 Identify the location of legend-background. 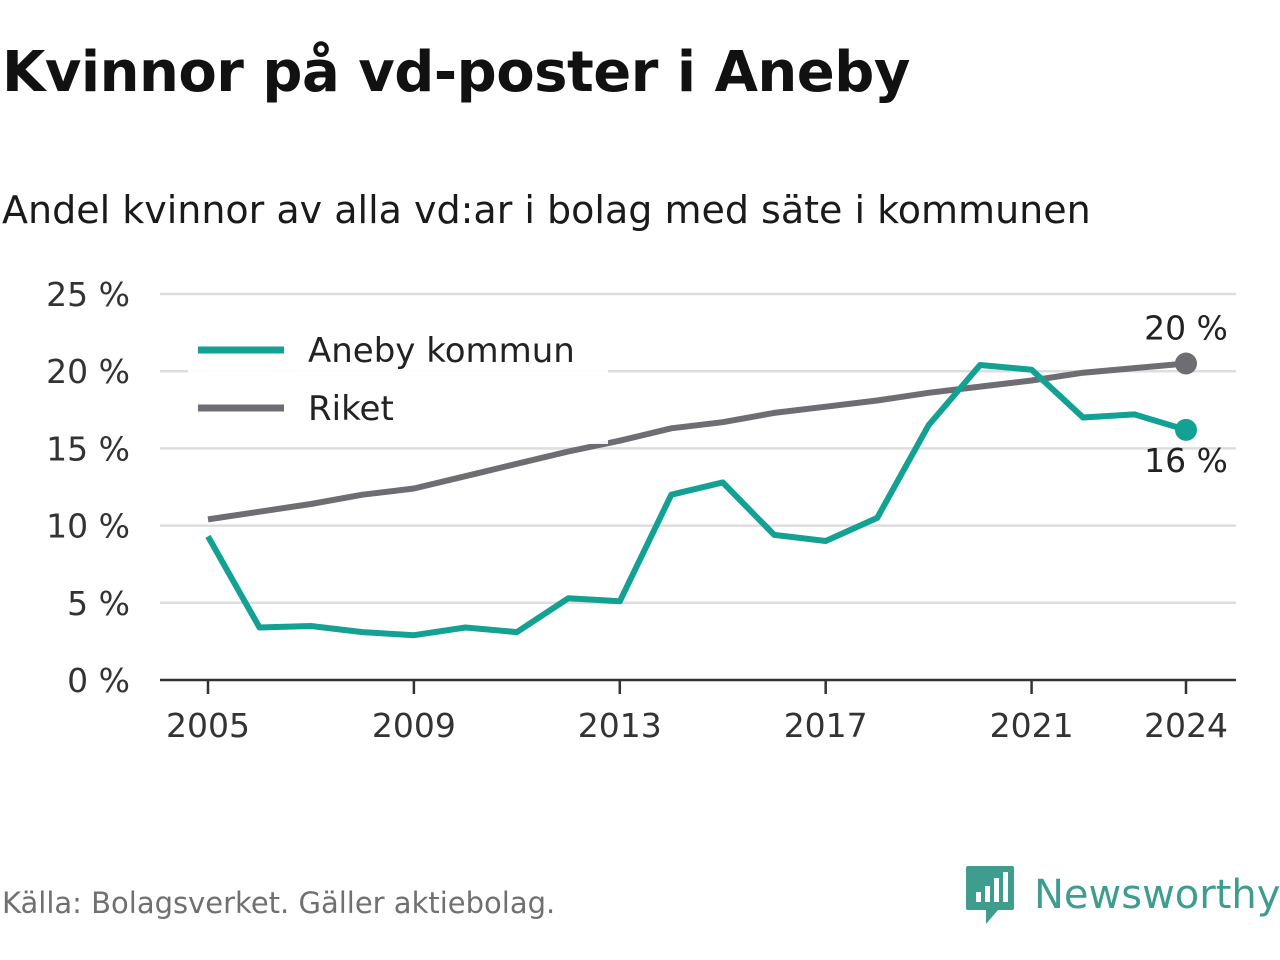
(398, 381).